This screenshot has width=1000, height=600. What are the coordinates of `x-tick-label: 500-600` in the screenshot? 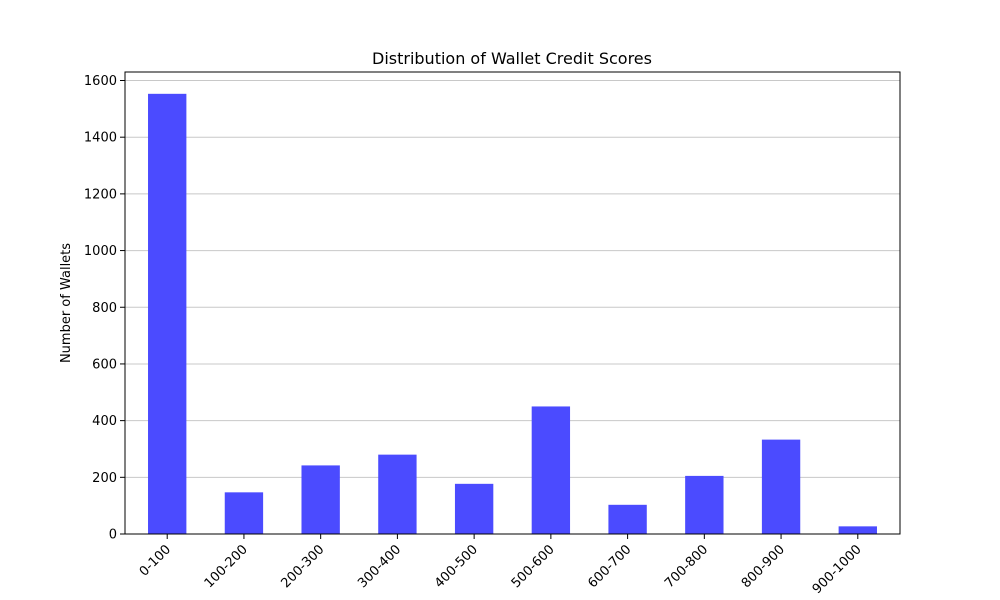 It's located at (533, 566).